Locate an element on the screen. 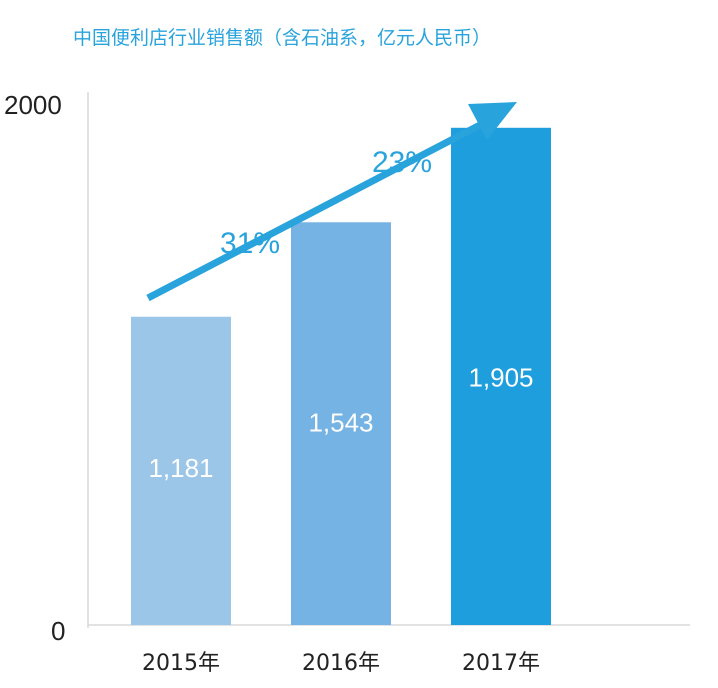  bar-value-label: 1,905 is located at coordinates (500, 377).